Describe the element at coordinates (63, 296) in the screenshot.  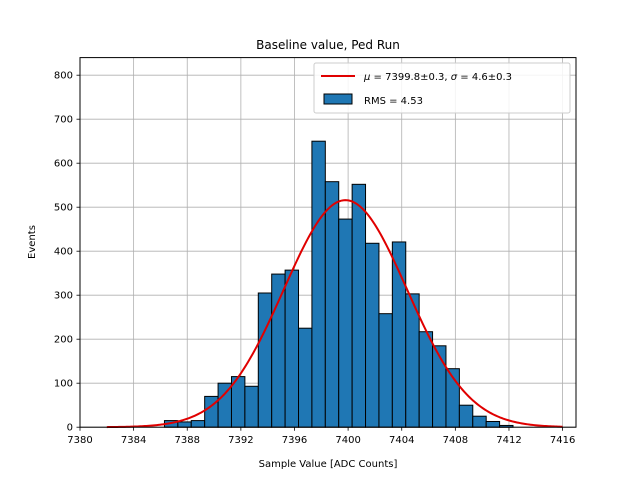
I see `y-tick-label: 300` at that location.